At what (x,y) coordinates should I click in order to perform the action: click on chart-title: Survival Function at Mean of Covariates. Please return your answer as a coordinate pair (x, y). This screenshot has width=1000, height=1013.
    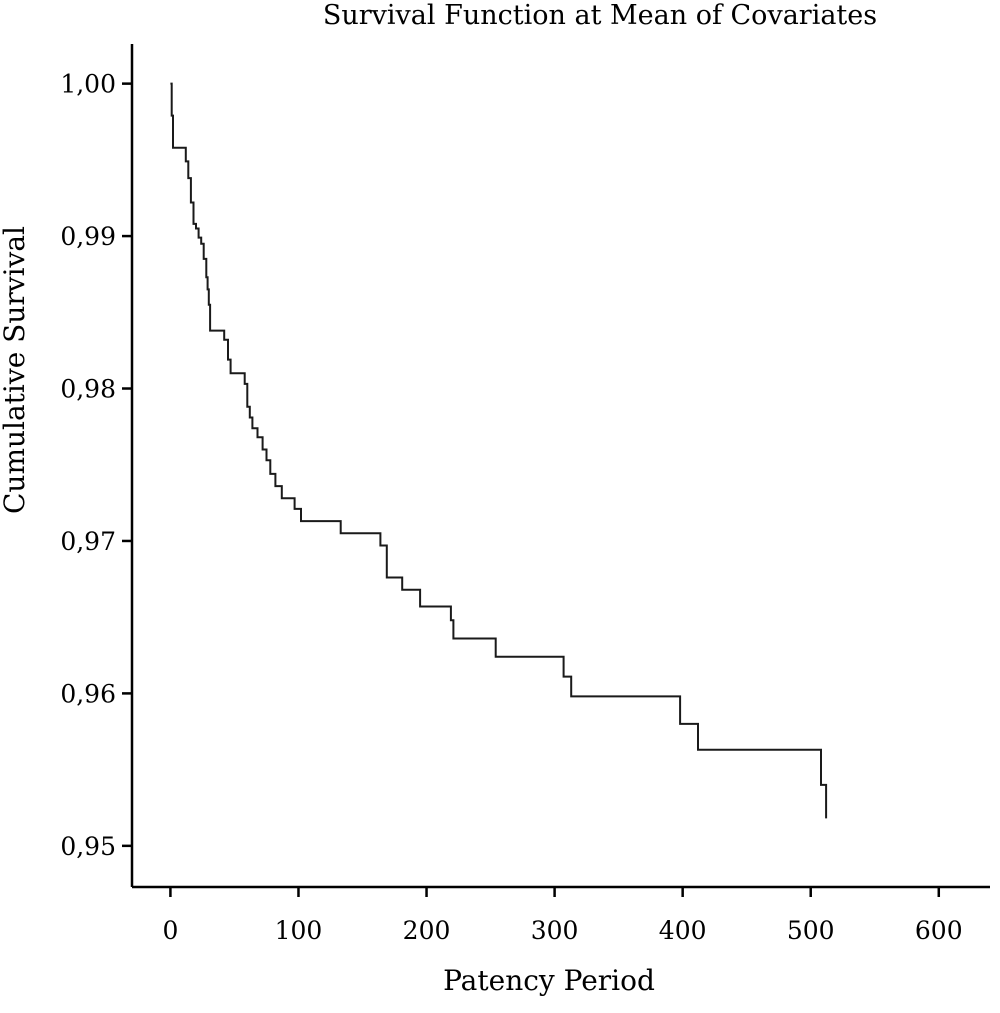
    Looking at the image, I should click on (600, 15).